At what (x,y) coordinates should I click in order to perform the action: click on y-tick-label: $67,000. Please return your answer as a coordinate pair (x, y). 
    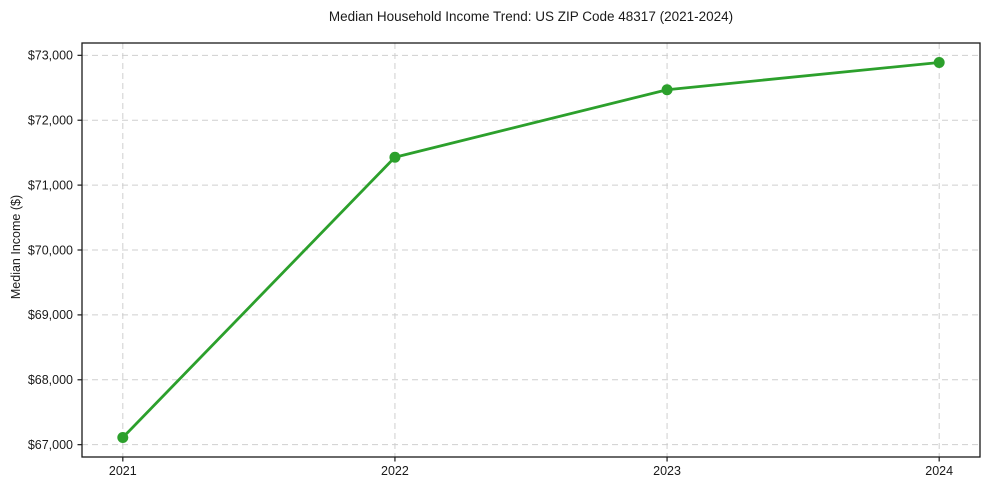
    Looking at the image, I should click on (50, 445).